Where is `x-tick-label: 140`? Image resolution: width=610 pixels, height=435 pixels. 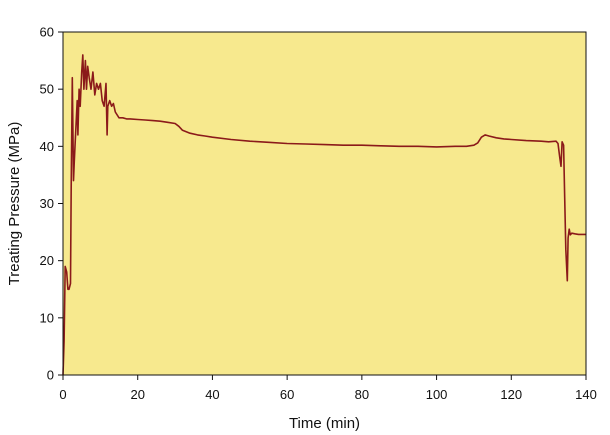 x-tick-label: 140 is located at coordinates (586, 394).